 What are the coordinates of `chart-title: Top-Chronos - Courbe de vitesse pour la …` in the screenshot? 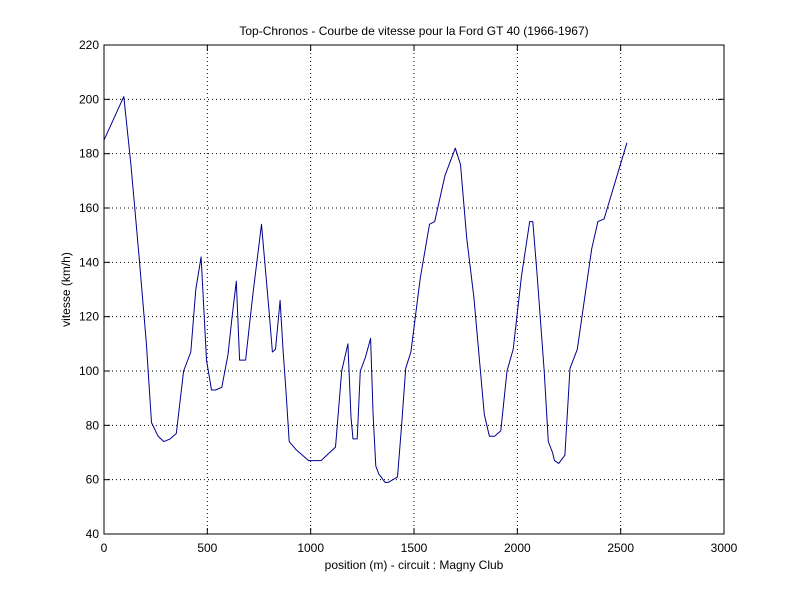 It's located at (413, 31).